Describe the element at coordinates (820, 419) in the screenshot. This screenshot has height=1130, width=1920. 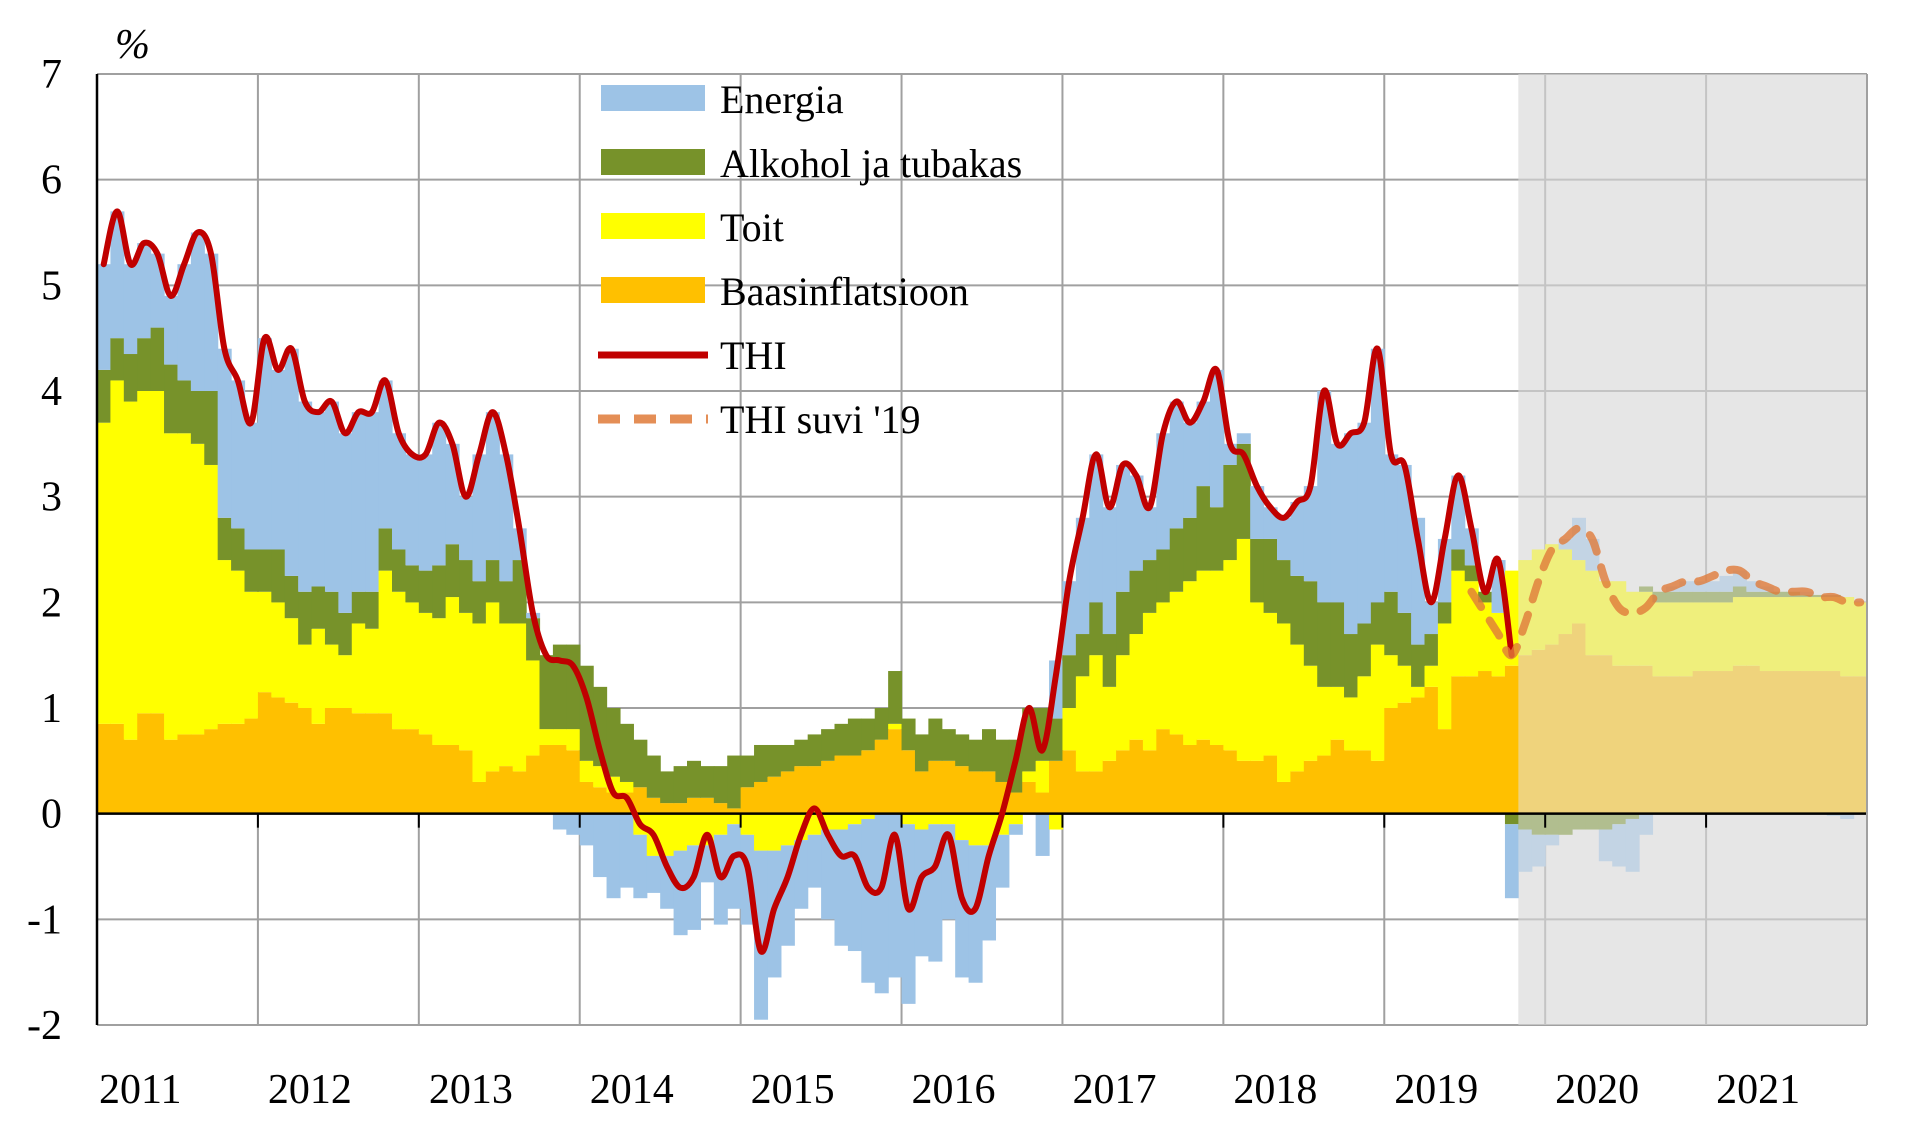
I see `legend-label: THI suvi '19` at that location.